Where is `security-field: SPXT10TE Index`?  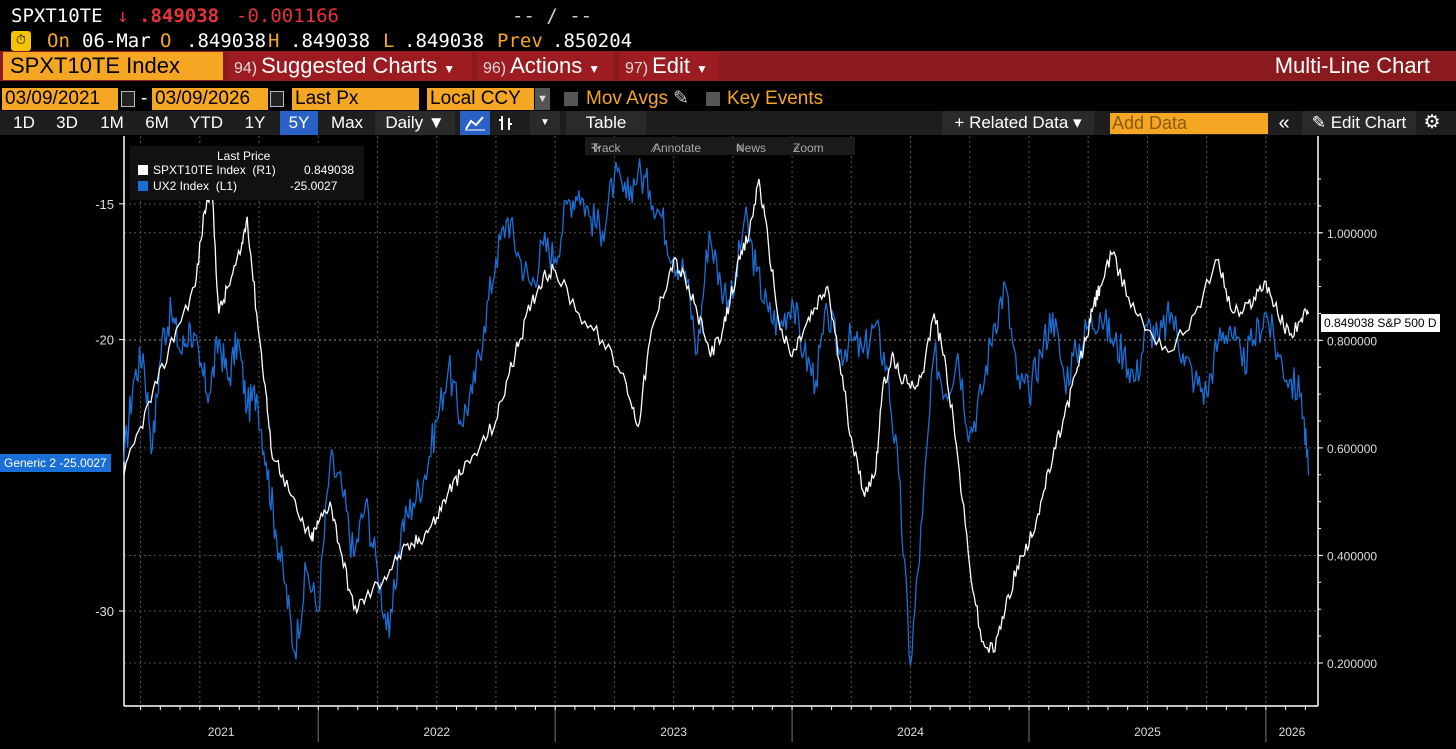 security-field: SPXT10TE Index is located at coordinates (113, 66).